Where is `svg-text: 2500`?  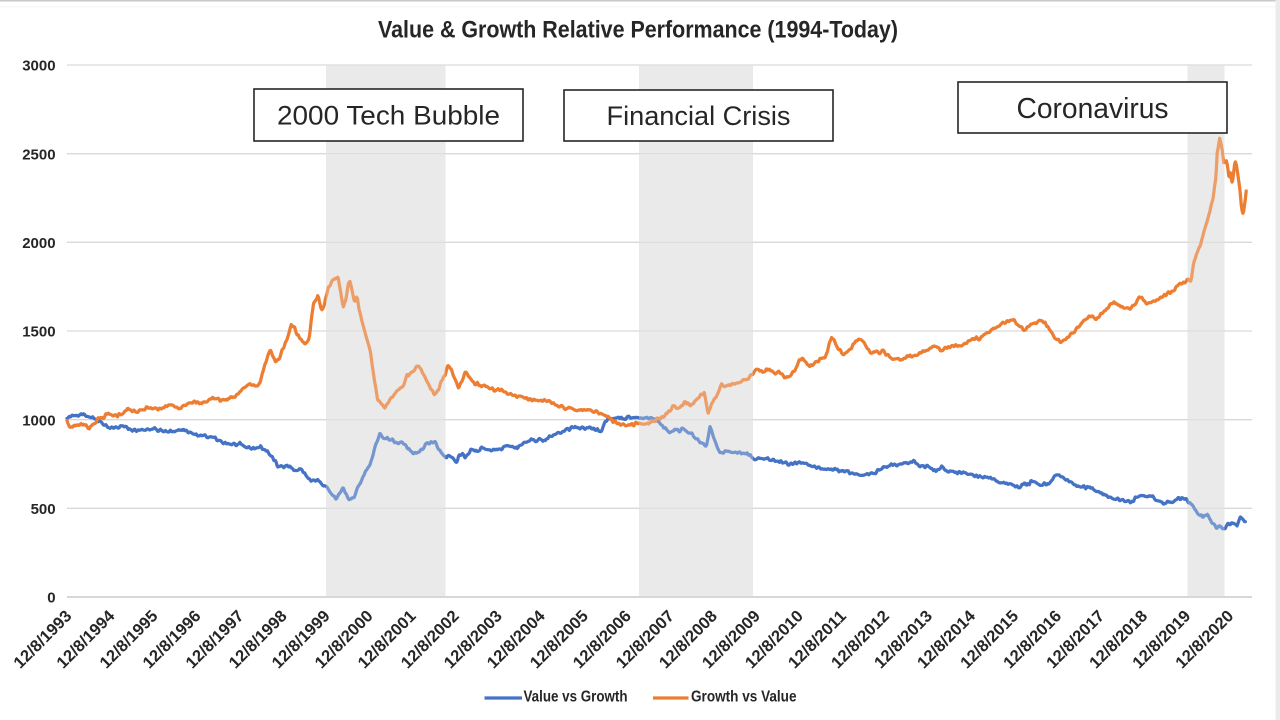 svg-text: 2500 is located at coordinates (38, 154).